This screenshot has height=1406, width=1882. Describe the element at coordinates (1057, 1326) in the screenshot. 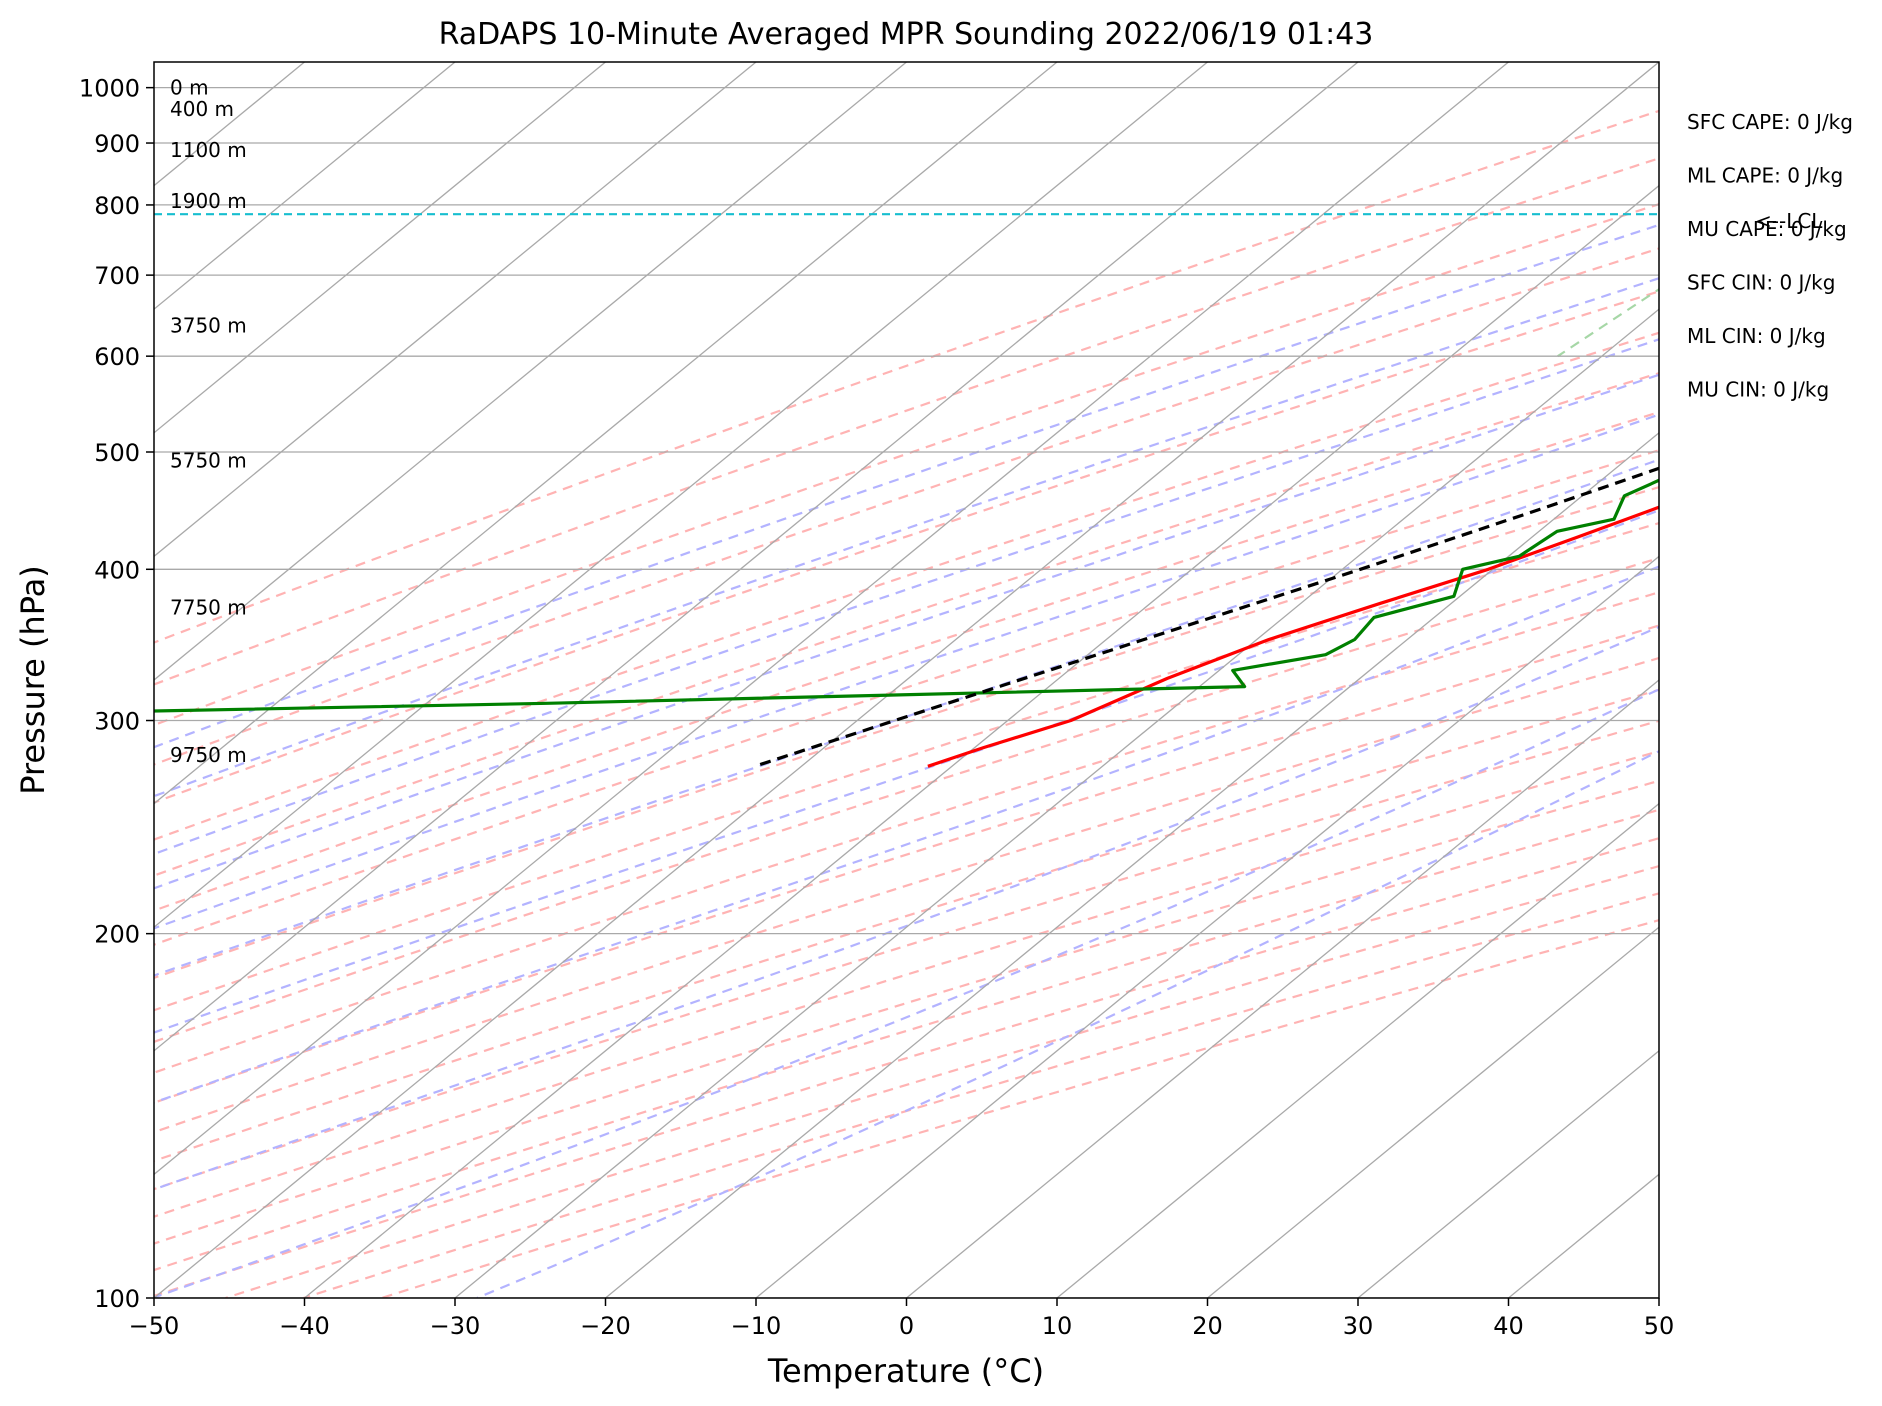

I see `x-tick-label: 10` at that location.